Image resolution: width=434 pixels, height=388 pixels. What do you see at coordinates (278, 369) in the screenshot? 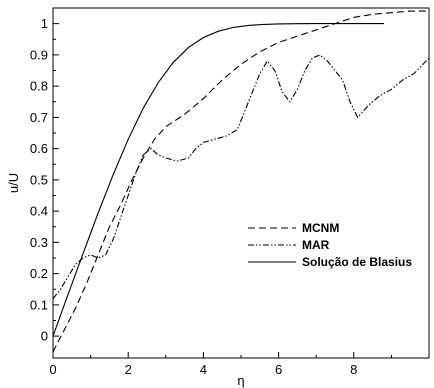
I see `x-tick-label: 6` at bounding box center [278, 369].